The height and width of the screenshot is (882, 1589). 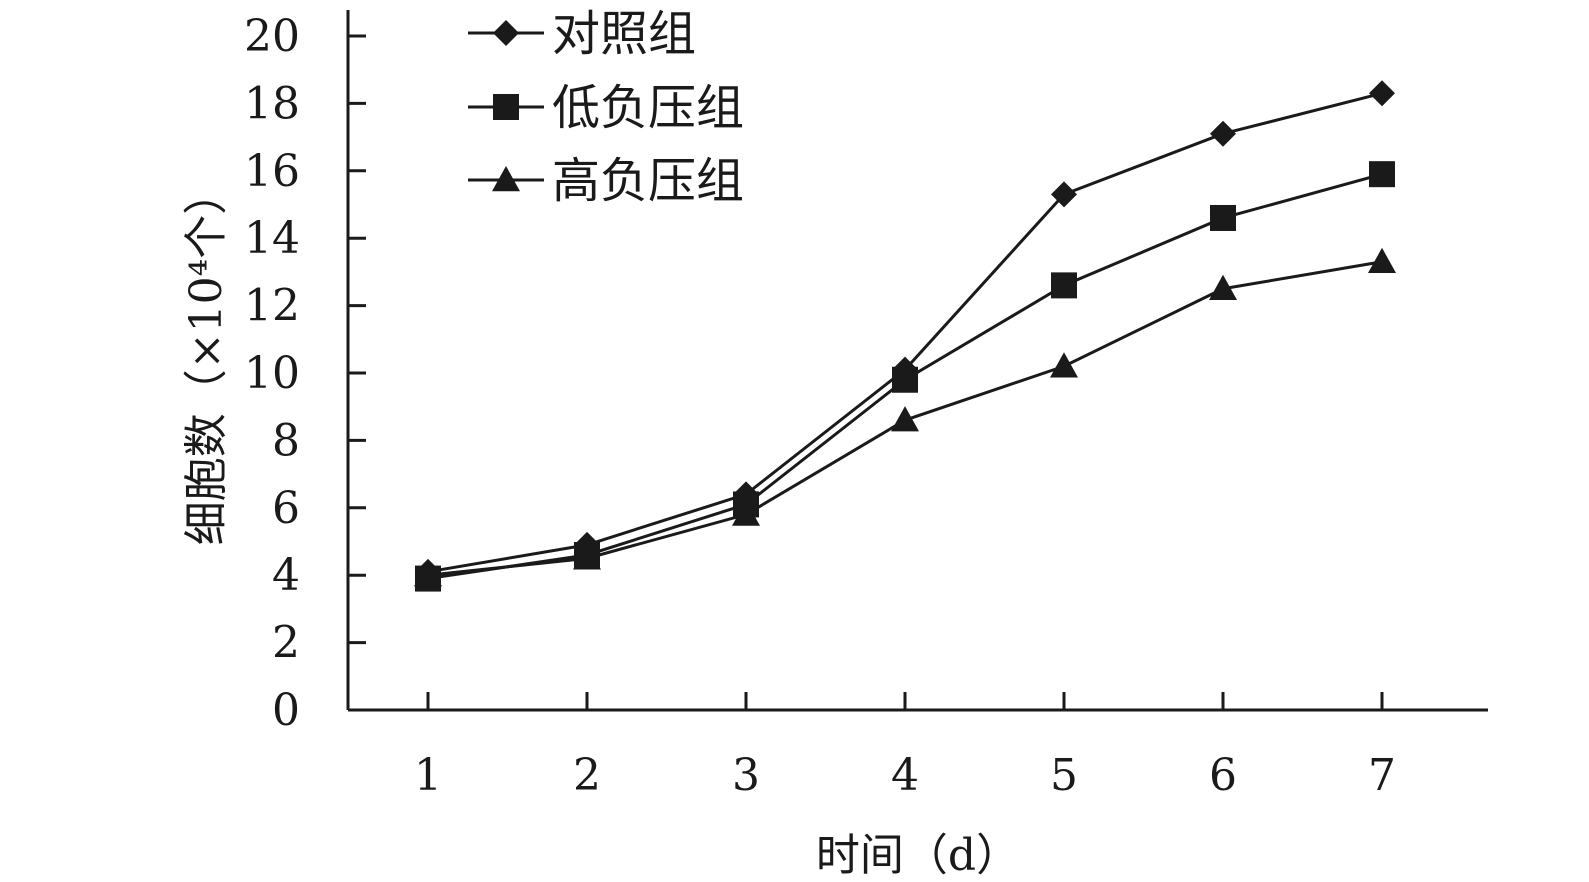 I want to click on x-tick-label: 1, so click(x=428, y=775).